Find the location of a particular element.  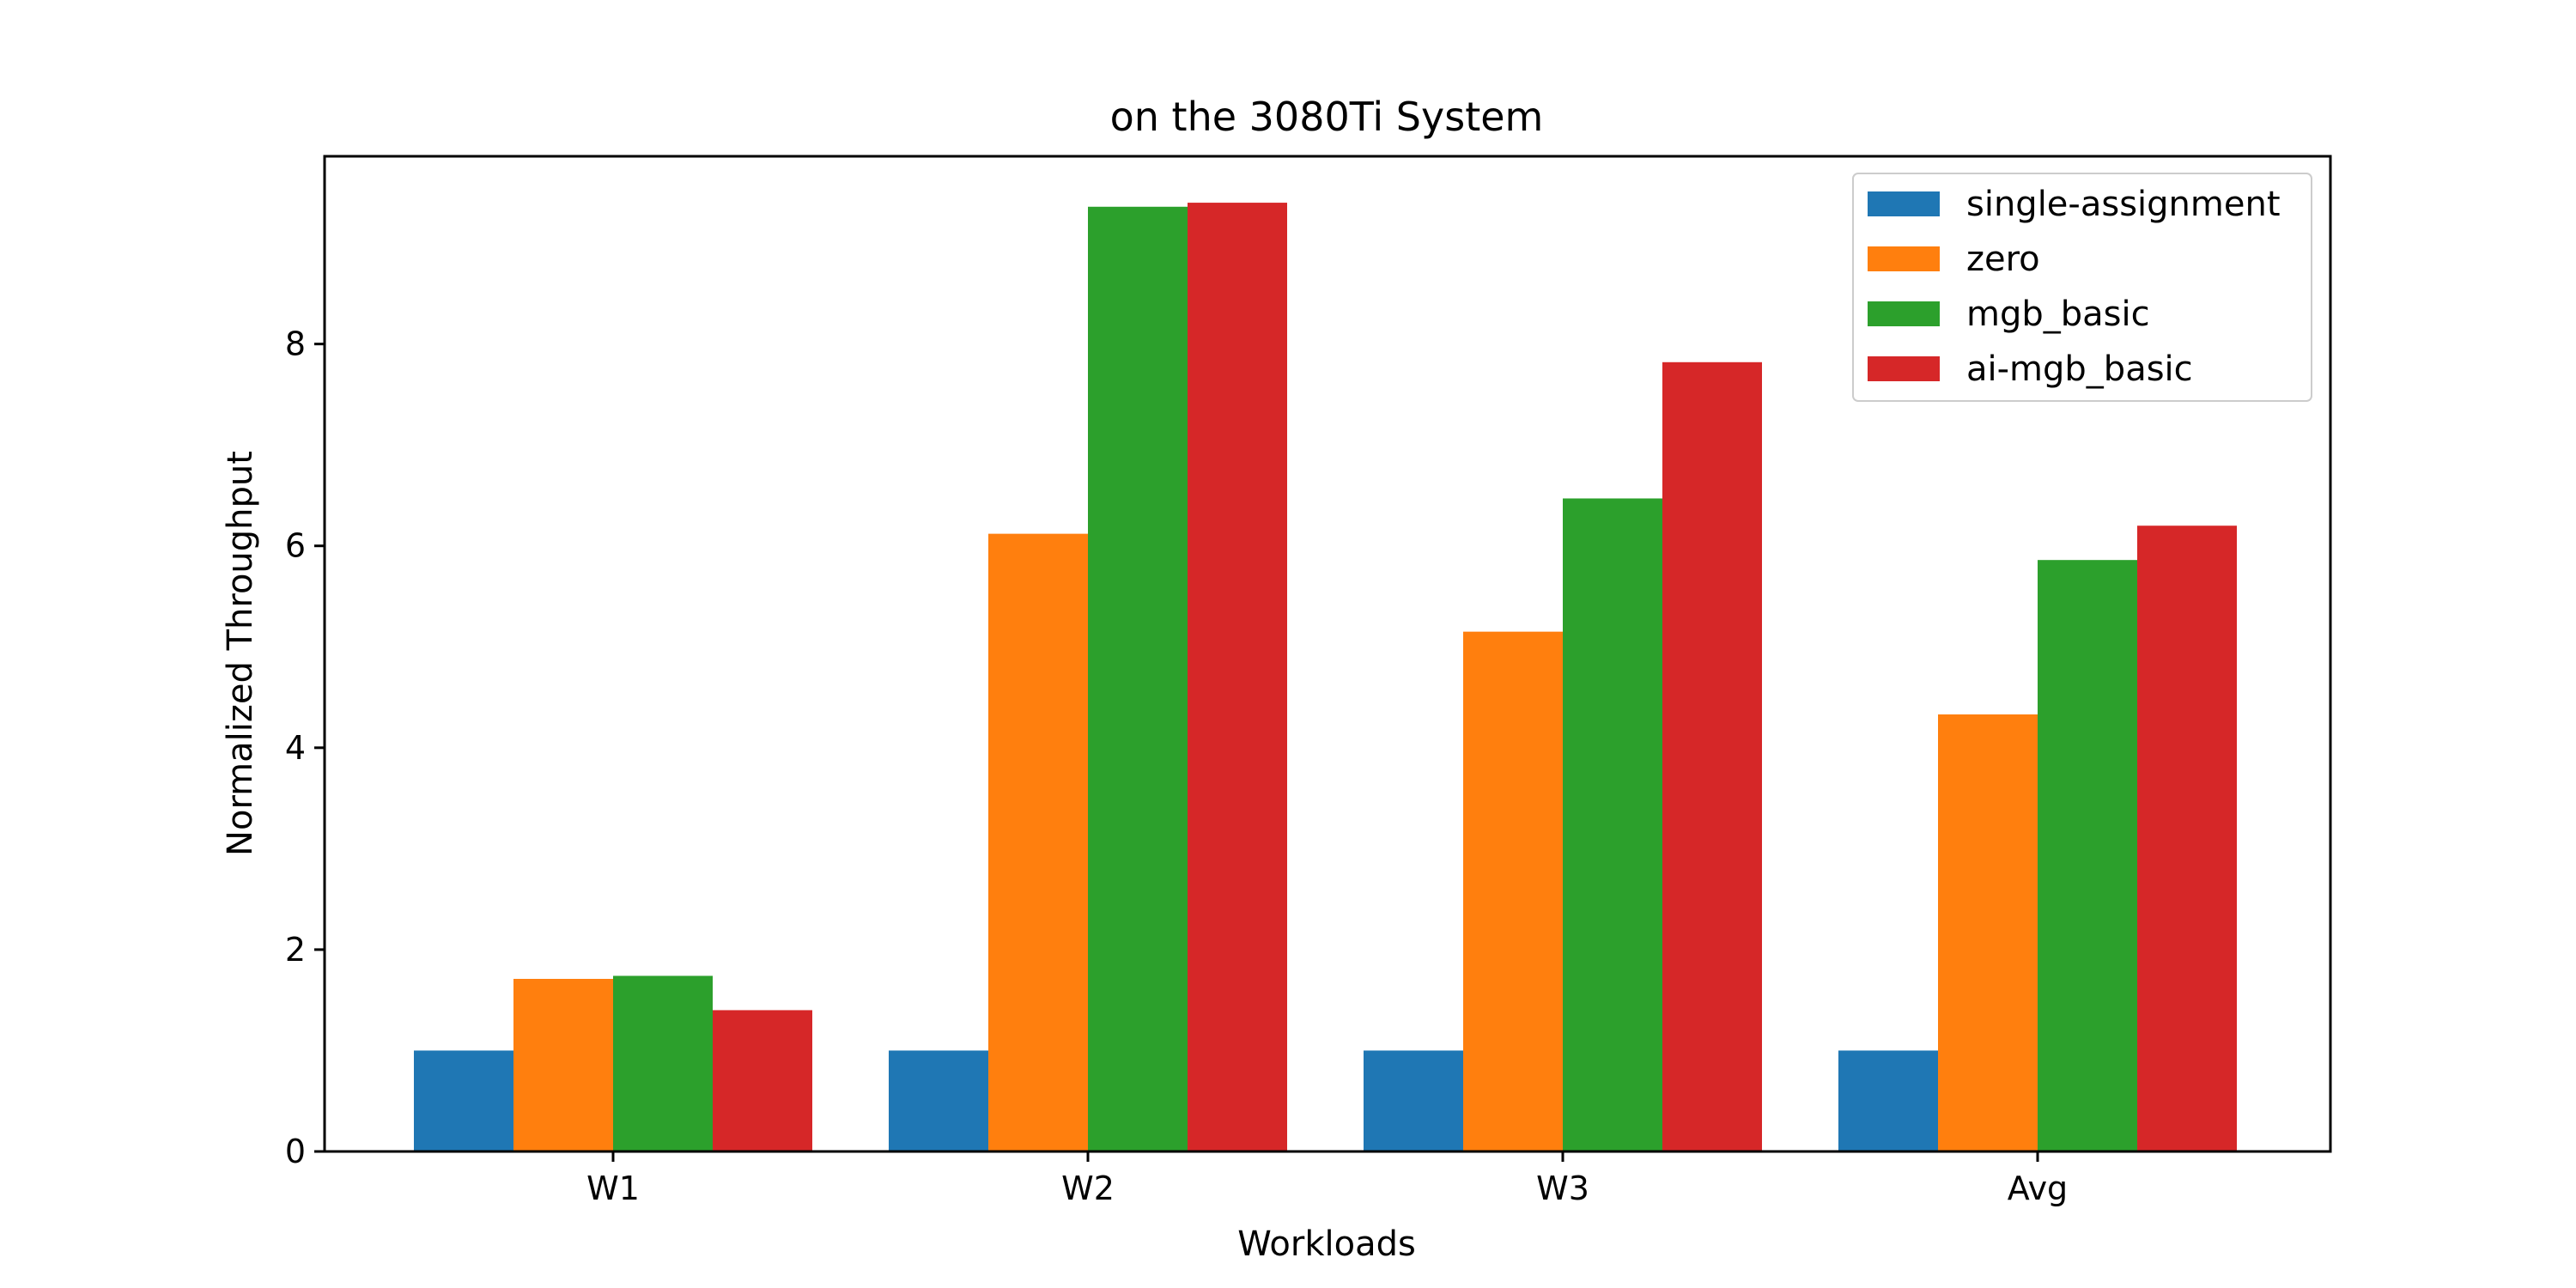

bar-ai-mgb_basic-W3 is located at coordinates (1712, 756).